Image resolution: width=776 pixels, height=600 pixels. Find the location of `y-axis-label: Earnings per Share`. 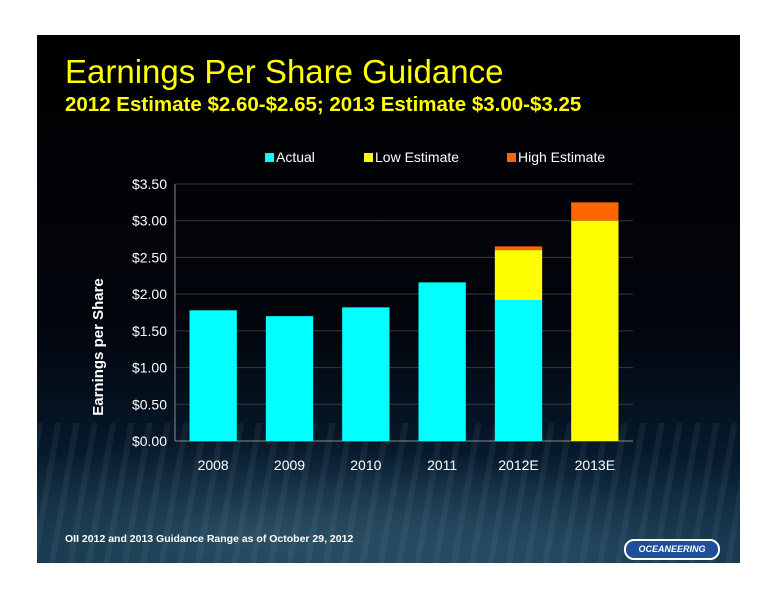

y-axis-label: Earnings per Share is located at coordinates (98, 347).